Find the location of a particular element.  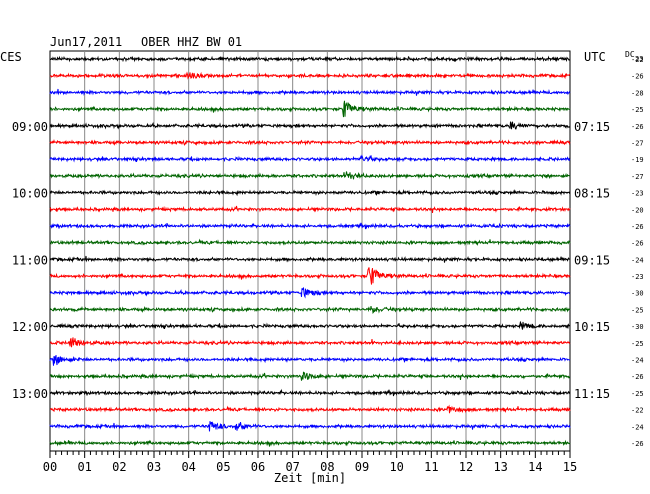

left-time-label: 12:00 is located at coordinates (30, 327).